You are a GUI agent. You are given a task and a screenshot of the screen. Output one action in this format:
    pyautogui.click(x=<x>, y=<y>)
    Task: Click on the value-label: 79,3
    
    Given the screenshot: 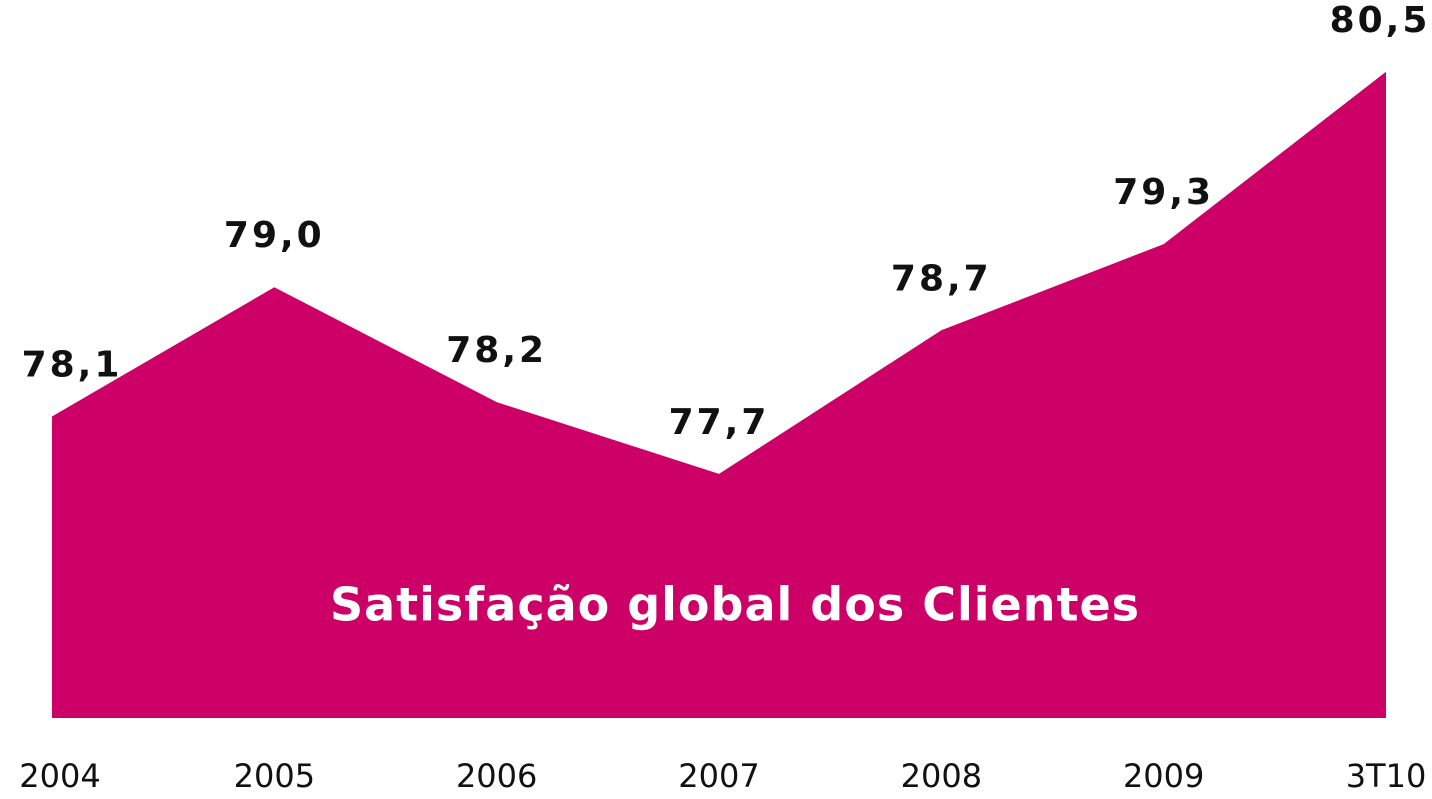 What is the action you would take?
    pyautogui.click(x=1163, y=192)
    